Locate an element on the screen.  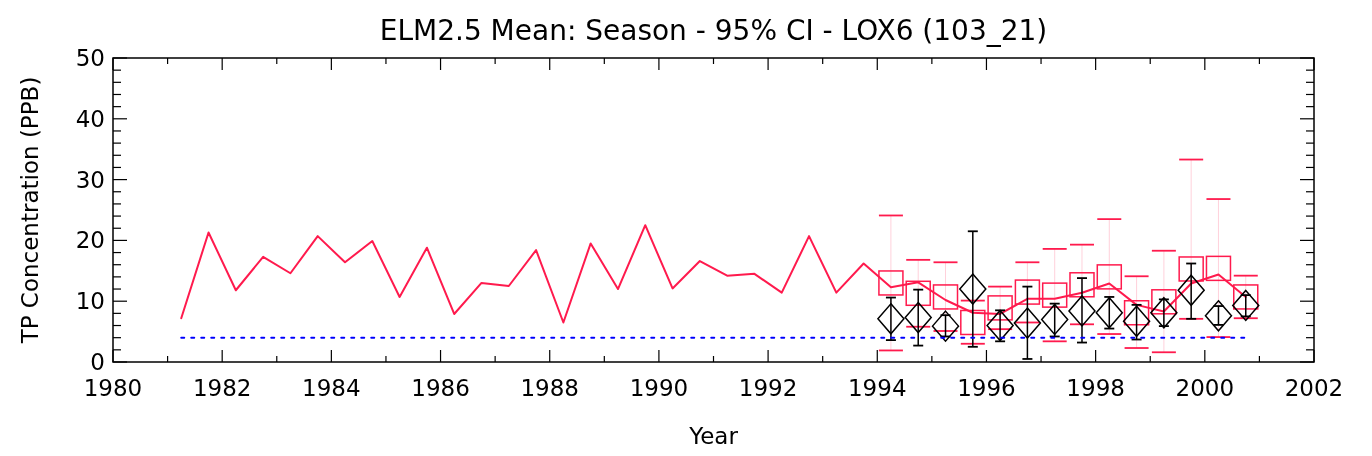
x-tick-label: 1998 is located at coordinates (1095, 388).